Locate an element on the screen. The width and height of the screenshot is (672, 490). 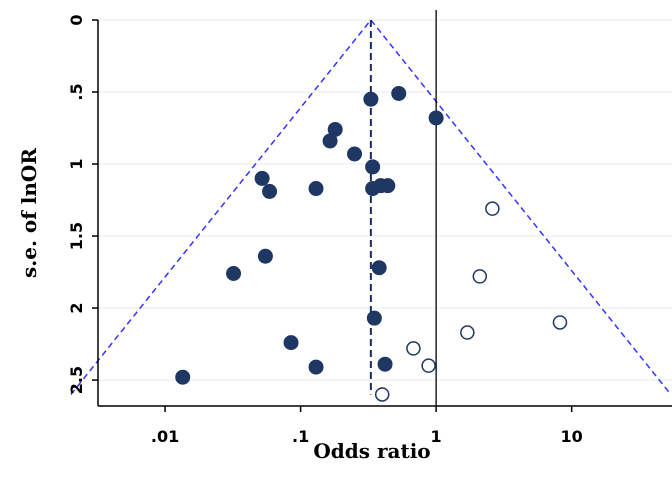
y-axis-title: s.e. of lnOR is located at coordinates (29, 213).